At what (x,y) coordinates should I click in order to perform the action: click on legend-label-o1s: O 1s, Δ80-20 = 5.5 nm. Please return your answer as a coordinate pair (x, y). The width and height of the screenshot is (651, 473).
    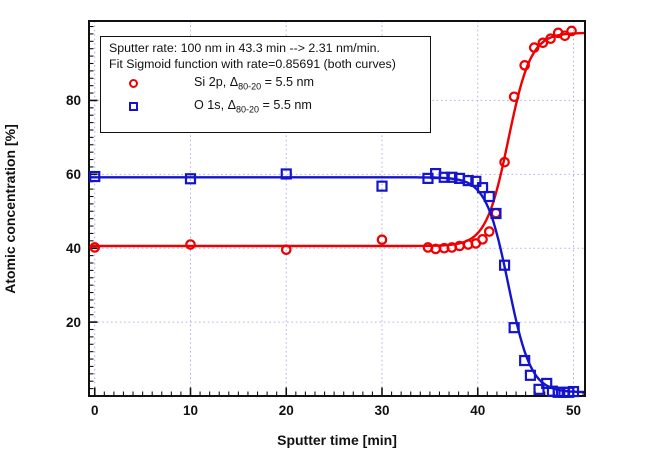
    Looking at the image, I should click on (253, 106).